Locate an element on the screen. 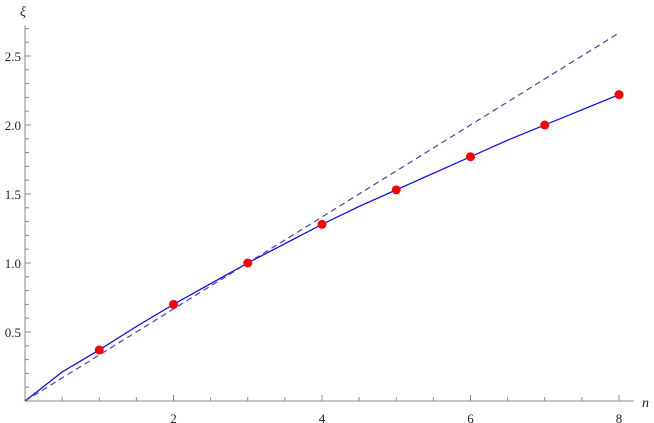 The image size is (654, 423). x-tick-label: 6 is located at coordinates (470, 417).